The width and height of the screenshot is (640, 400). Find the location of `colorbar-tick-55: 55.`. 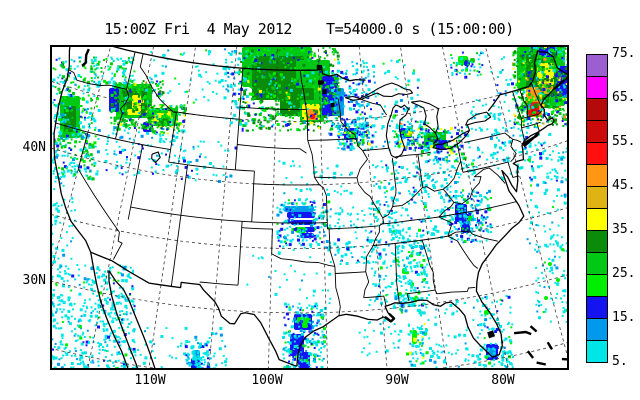

colorbar-tick-55: 55. is located at coordinates (624, 141).